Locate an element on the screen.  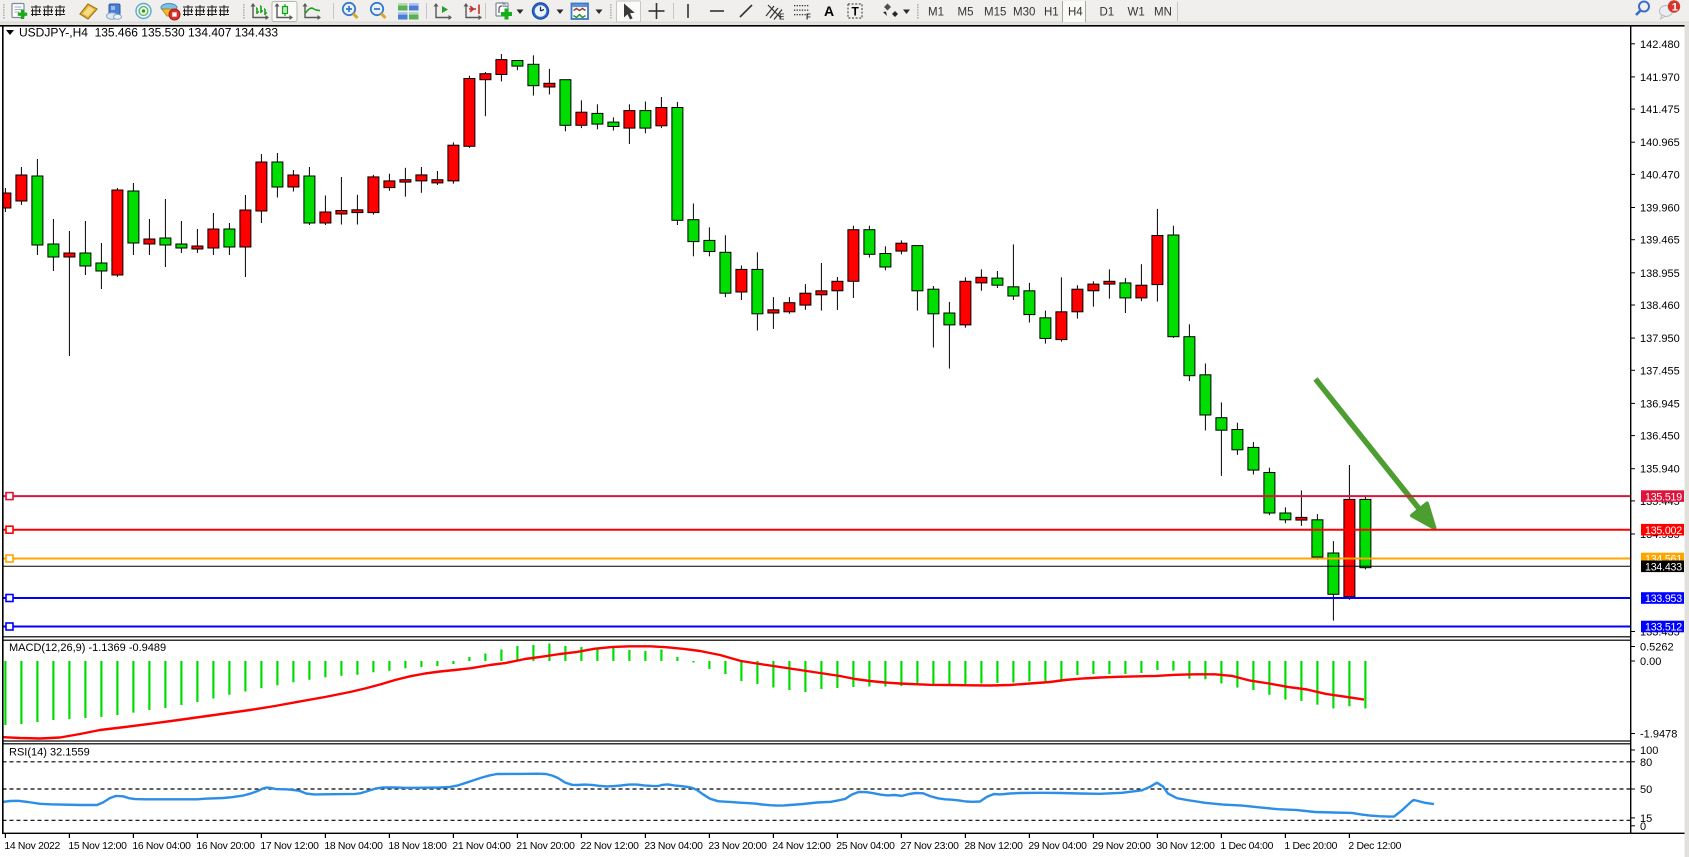
svg-text: 133.953 is located at coordinates (1663, 599).